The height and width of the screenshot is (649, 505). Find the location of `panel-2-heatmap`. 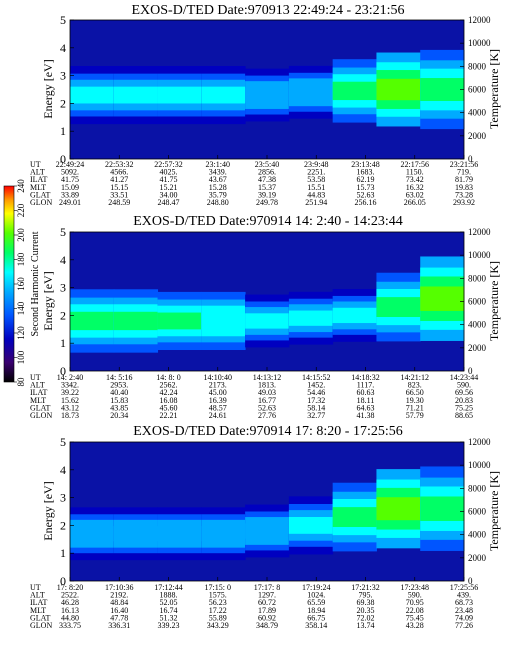

panel-2-heatmap is located at coordinates (267, 304).